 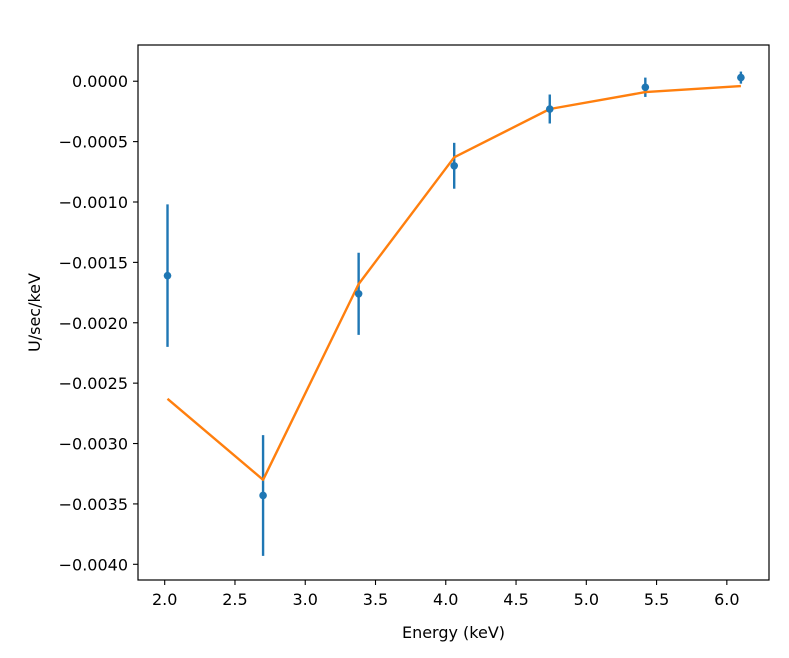 What do you see at coordinates (164, 599) in the screenshot?
I see `x-tick-label: 2.0` at bounding box center [164, 599].